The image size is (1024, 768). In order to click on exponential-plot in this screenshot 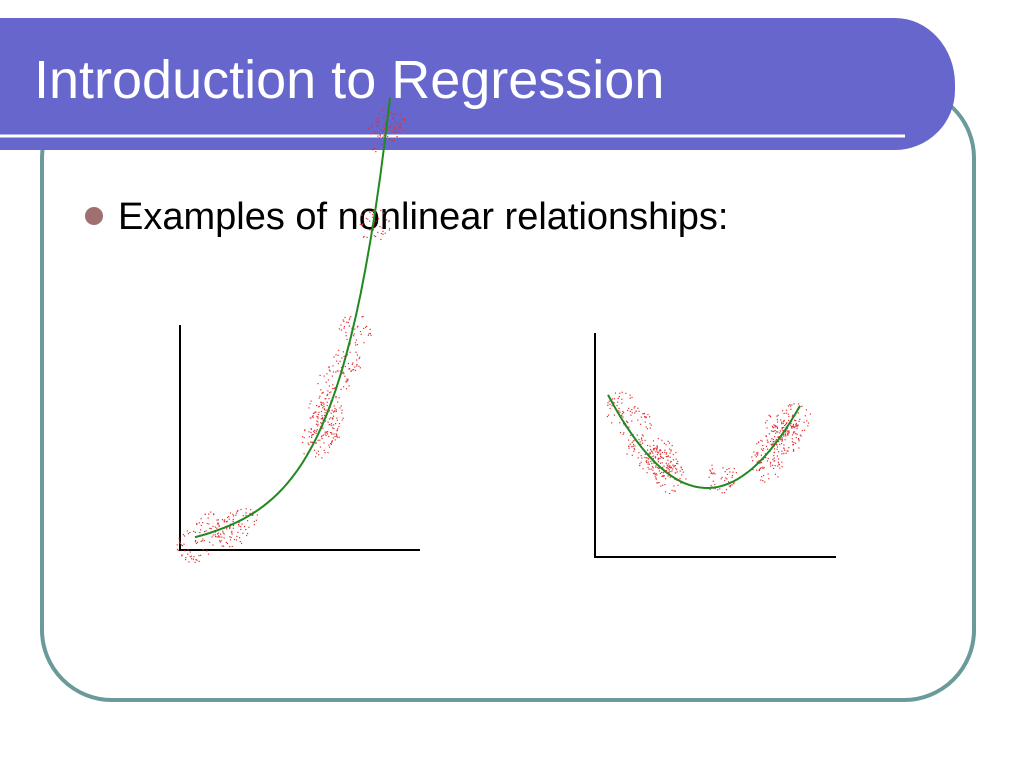, I will do `click(298, 330)`.